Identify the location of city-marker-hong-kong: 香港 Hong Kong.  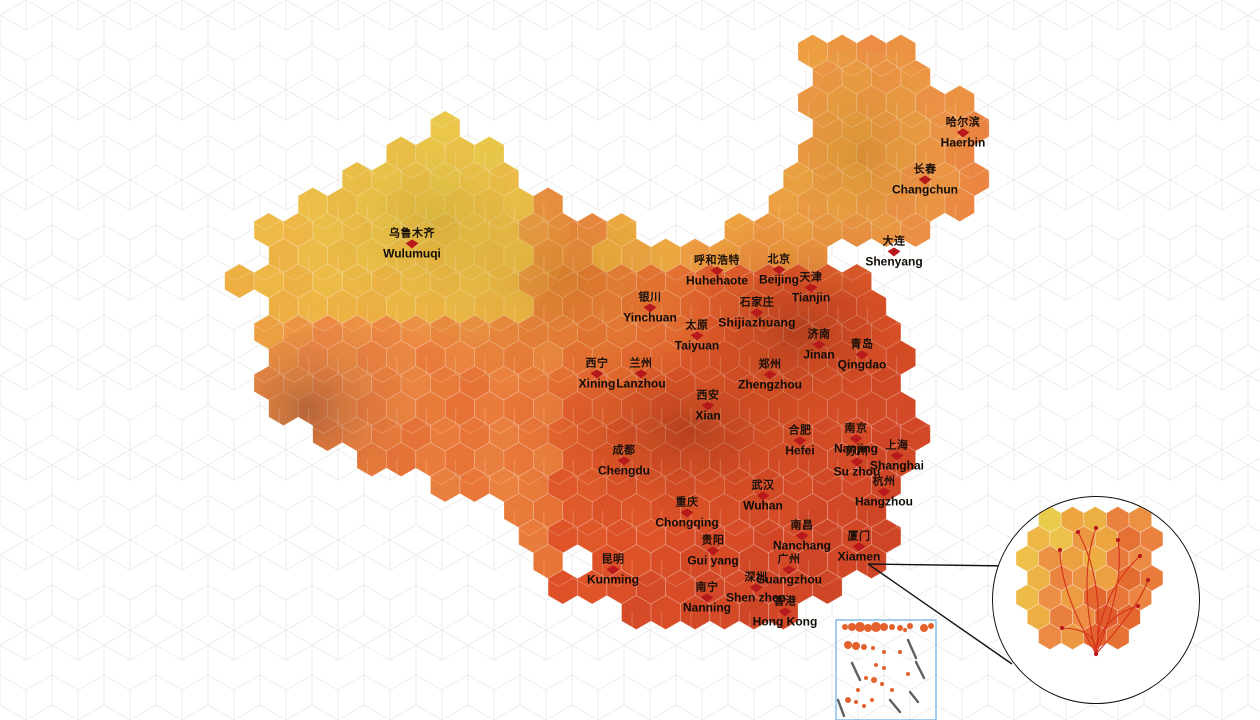
(785, 612).